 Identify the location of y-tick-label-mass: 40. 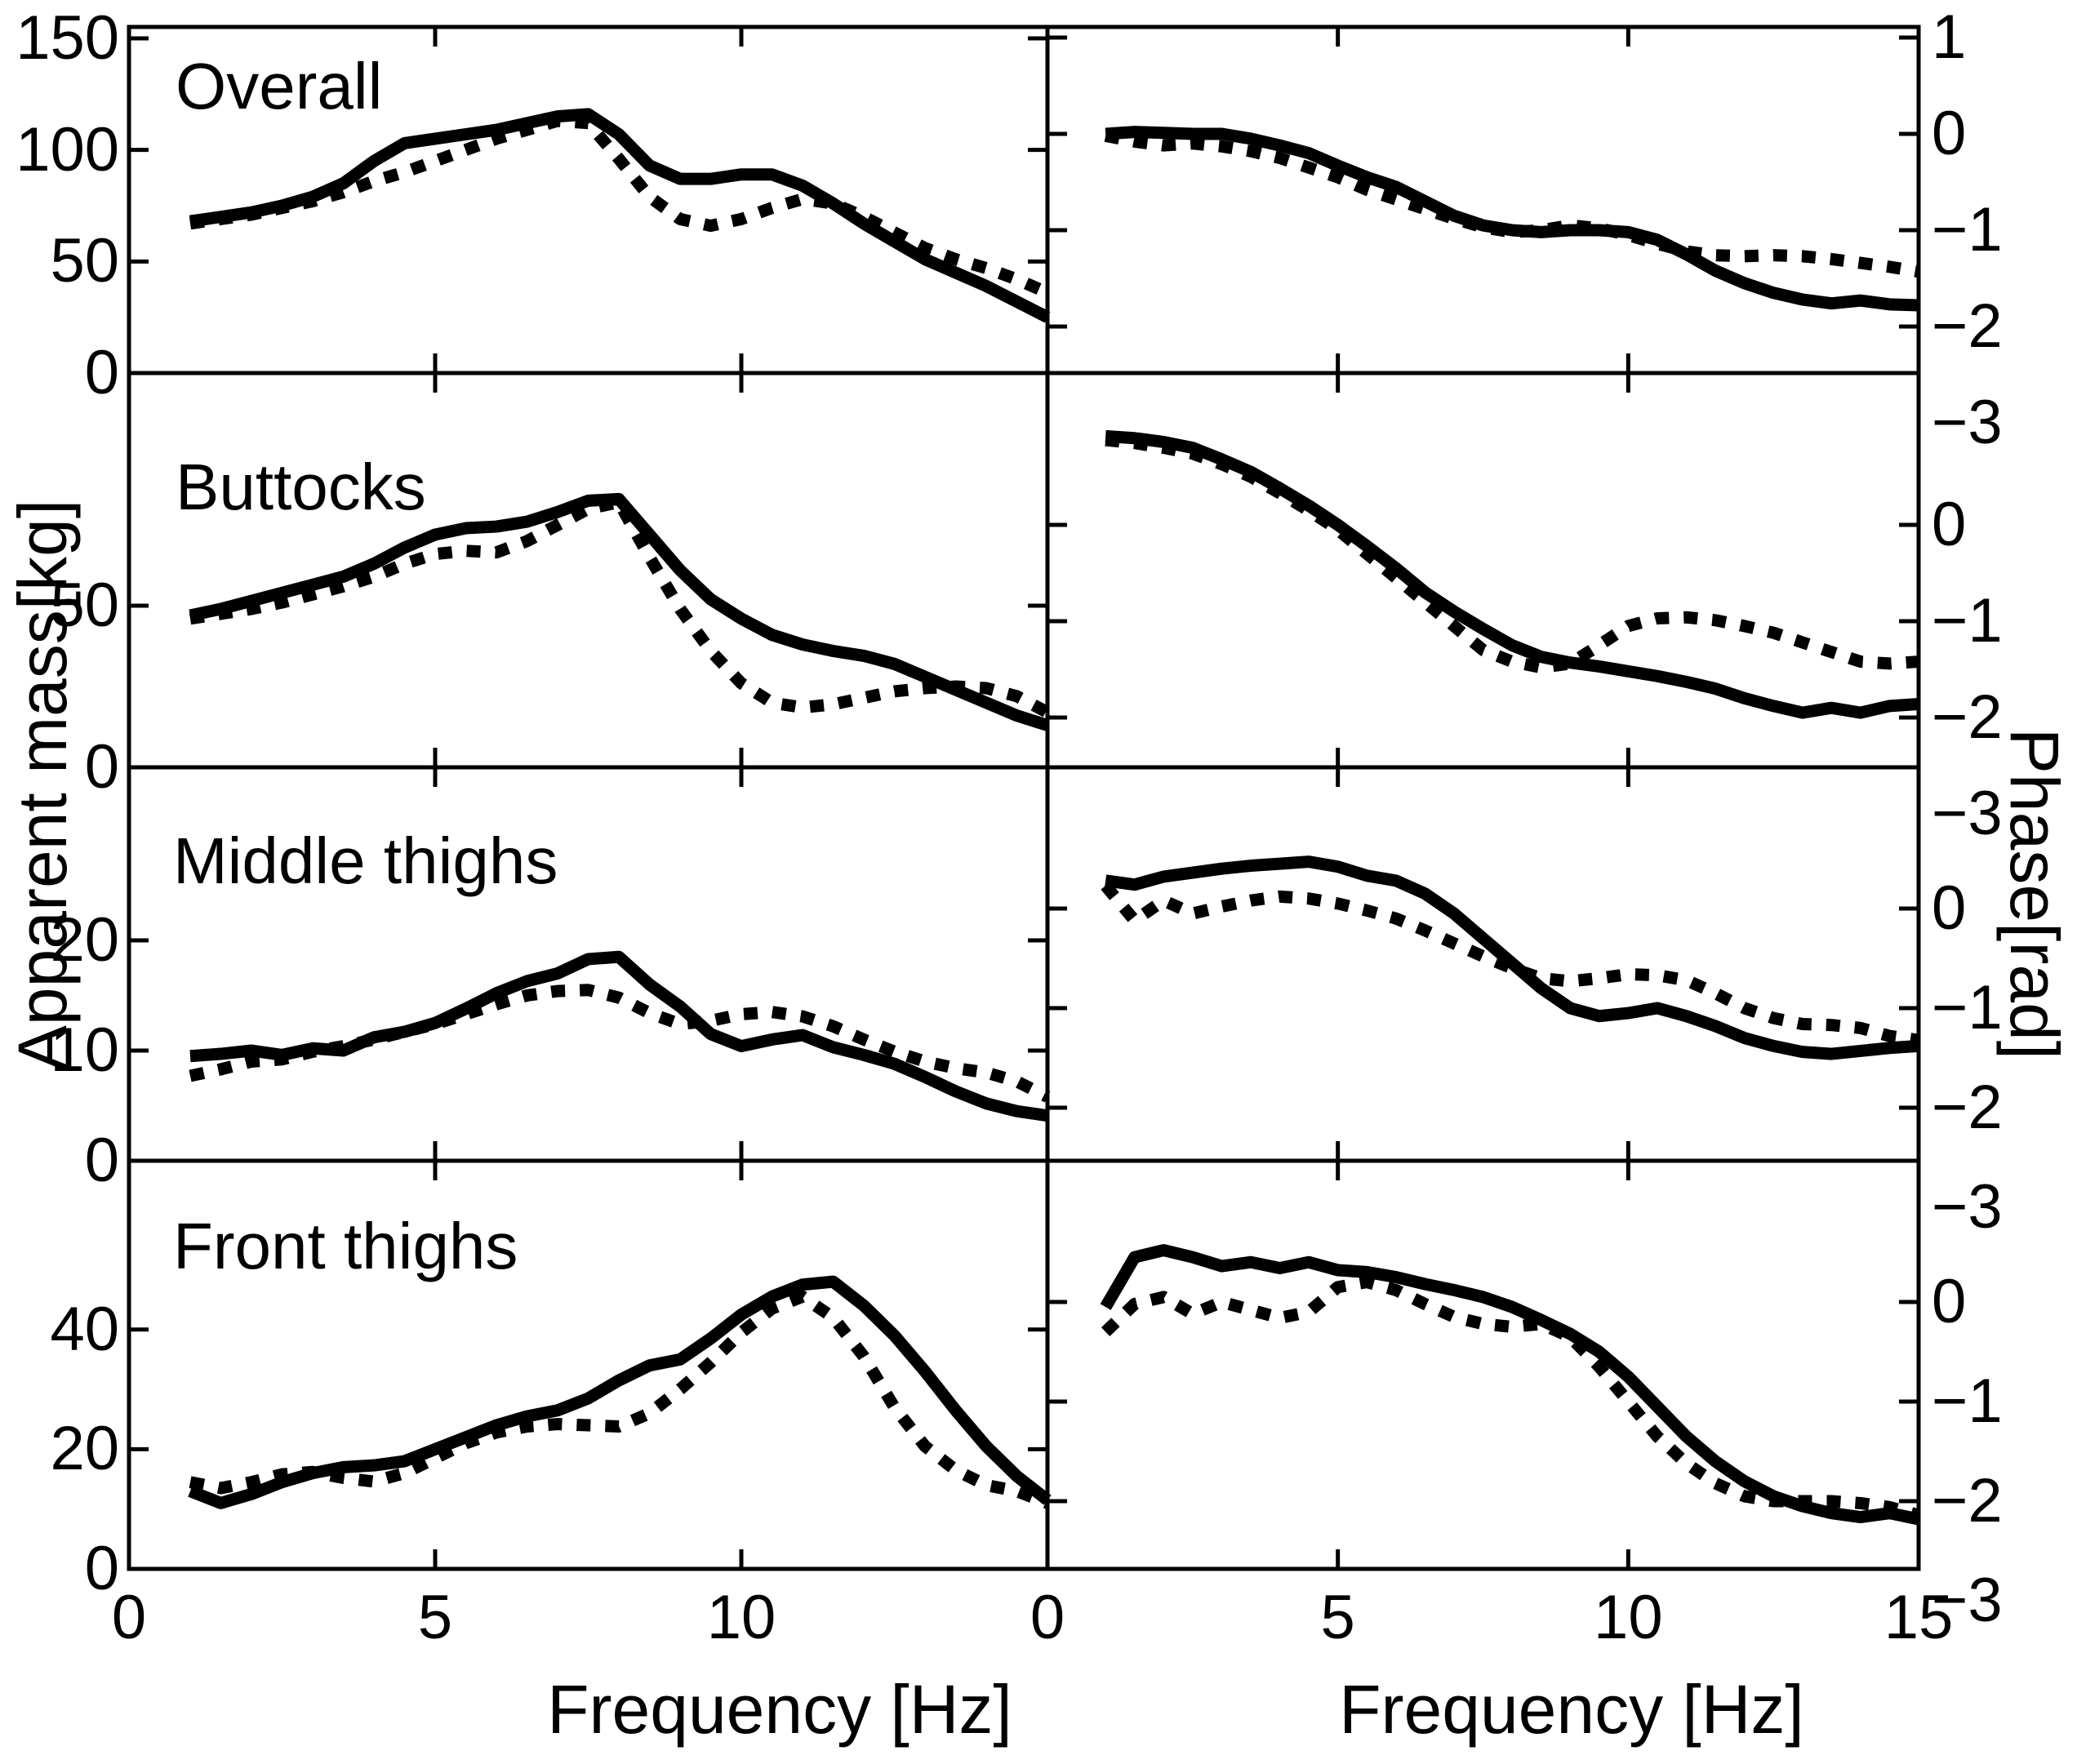
(84, 1329).